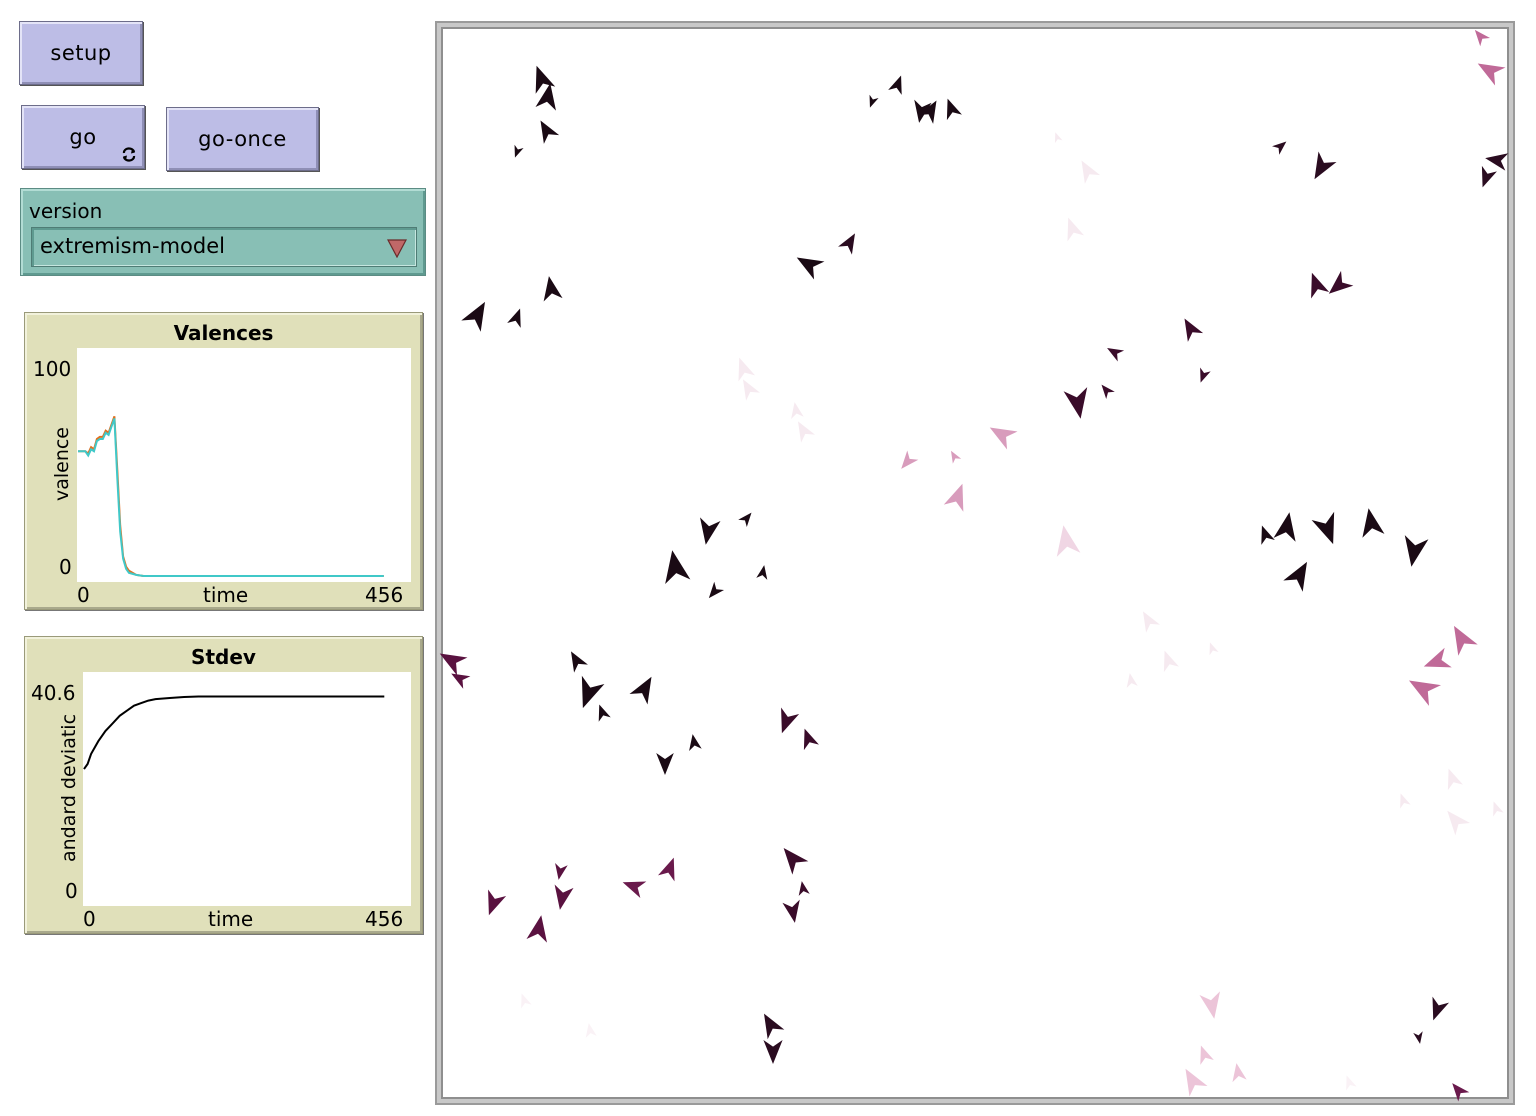 The image size is (1536, 1116). What do you see at coordinates (89, 919) in the screenshot?
I see `stdev-xmin-label: 0` at bounding box center [89, 919].